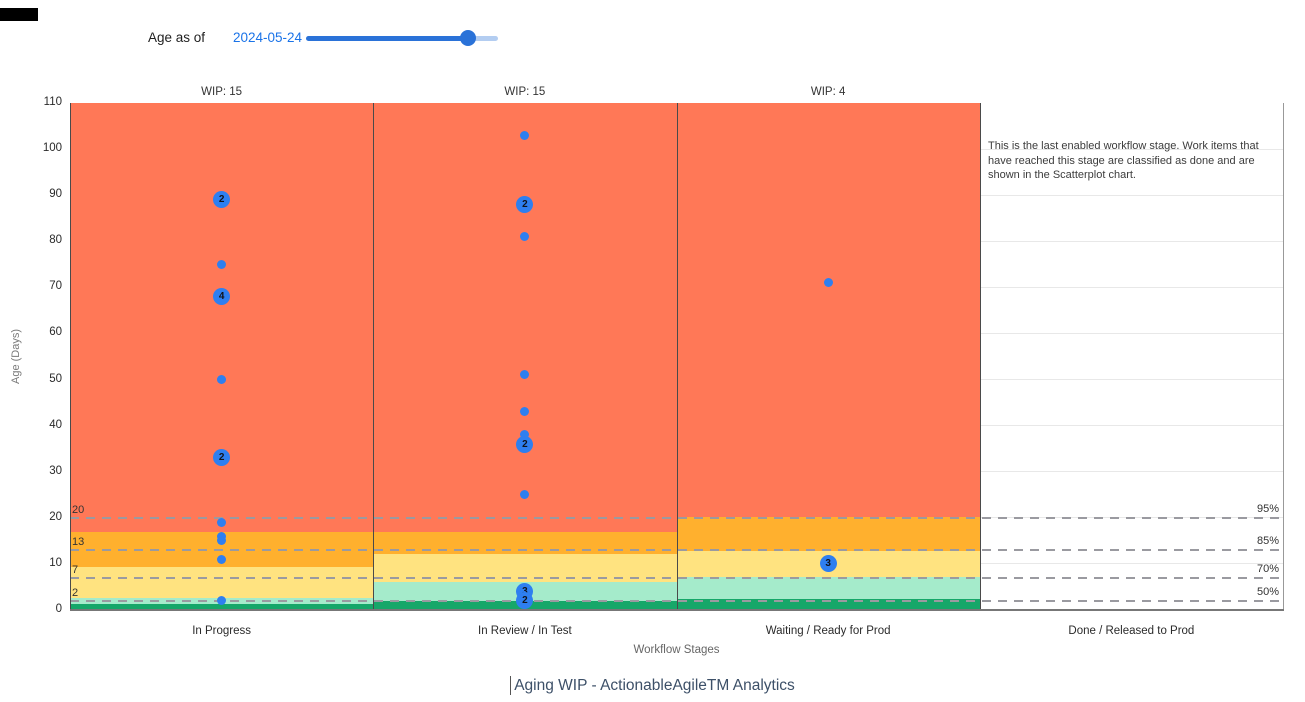 The width and height of the screenshot is (1305, 702). Describe the element at coordinates (525, 631) in the screenshot. I see `stage-name-label: In Review / In Test` at that location.